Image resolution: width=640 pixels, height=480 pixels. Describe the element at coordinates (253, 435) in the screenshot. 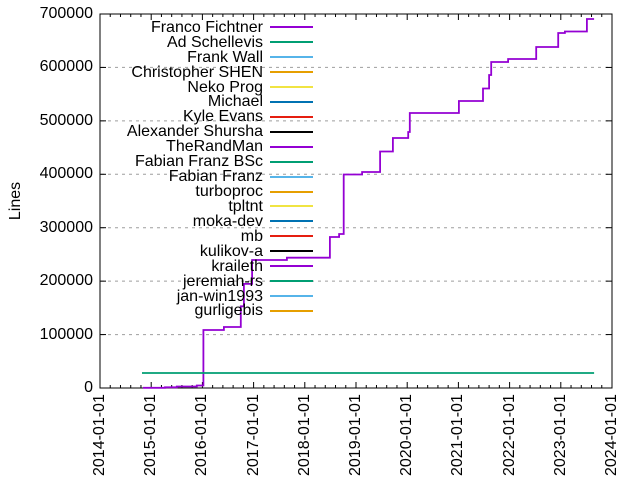

I see `x-tick-label: 2017-01-01` at that location.